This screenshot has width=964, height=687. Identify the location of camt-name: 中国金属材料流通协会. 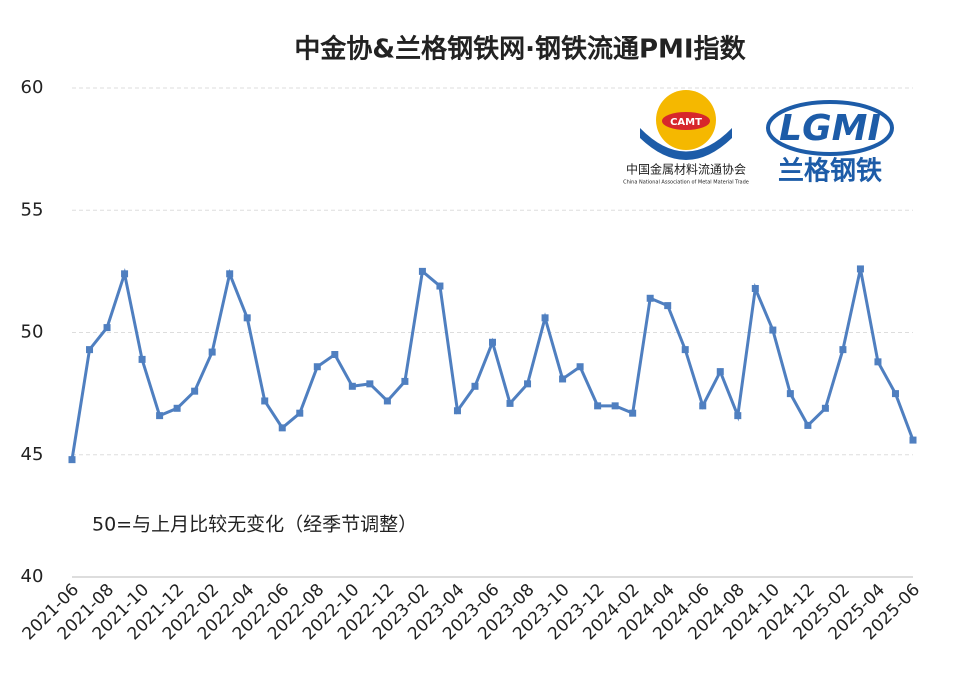
(686, 169).